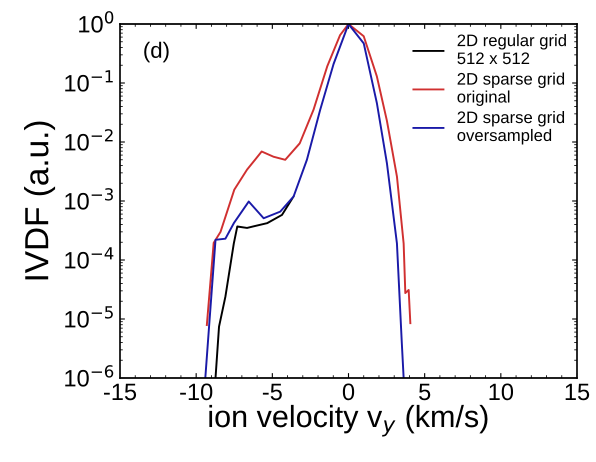 The image size is (596, 462). What do you see at coordinates (156, 52) in the screenshot?
I see `annotation: (d)` at bounding box center [156, 52].